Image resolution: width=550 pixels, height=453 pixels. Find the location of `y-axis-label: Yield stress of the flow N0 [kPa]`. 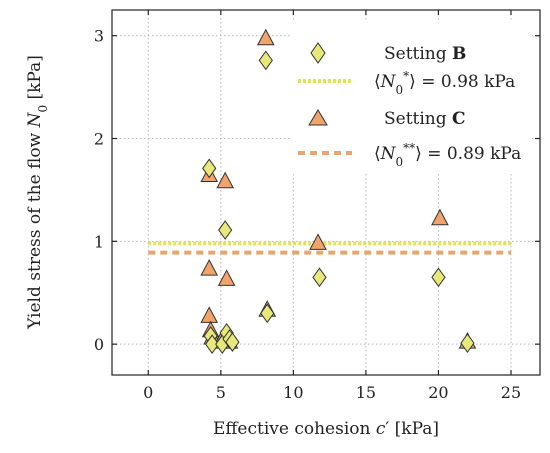

y-axis-label: Yield stress of the flow N0 [kPa] is located at coordinates (37, 192).